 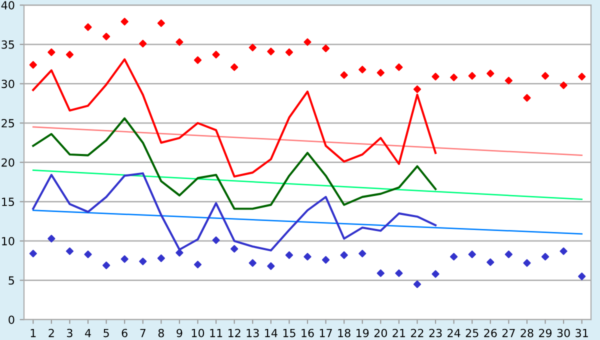 I want to click on x-tick-label: 4, so click(x=88, y=333).